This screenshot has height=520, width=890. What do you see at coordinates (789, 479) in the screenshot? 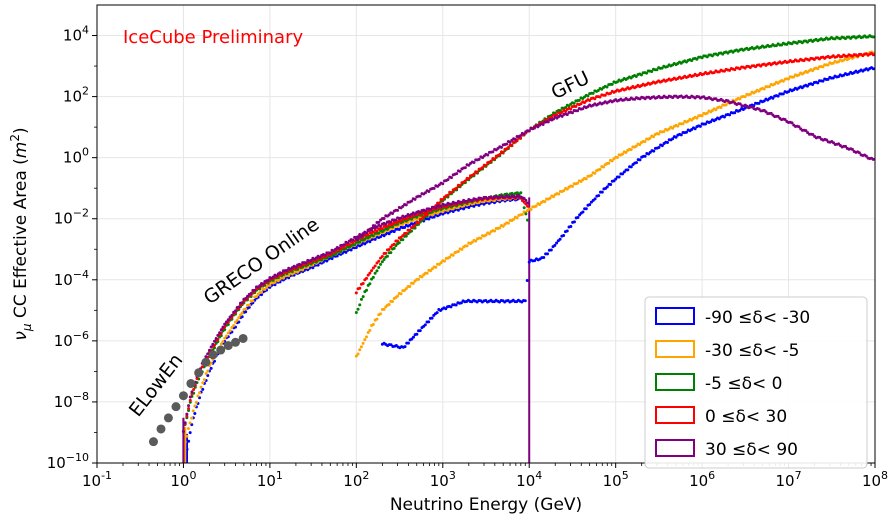
I see `x-tick-label: 10⁷` at bounding box center [789, 479].